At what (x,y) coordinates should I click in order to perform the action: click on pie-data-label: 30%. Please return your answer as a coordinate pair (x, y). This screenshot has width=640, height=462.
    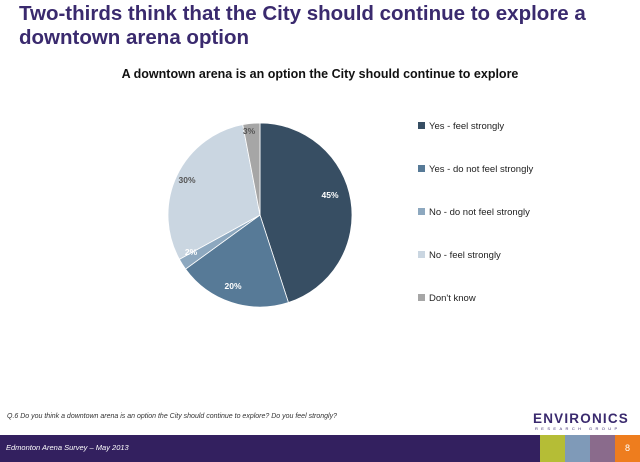
    Looking at the image, I should click on (186, 180).